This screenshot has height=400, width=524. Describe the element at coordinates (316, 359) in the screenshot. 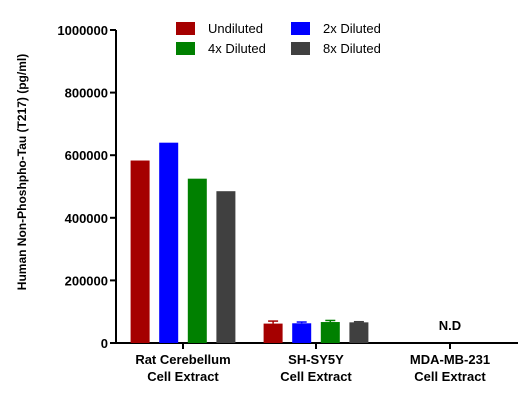

I see `x-tick-label: SH-SY5Y` at that location.